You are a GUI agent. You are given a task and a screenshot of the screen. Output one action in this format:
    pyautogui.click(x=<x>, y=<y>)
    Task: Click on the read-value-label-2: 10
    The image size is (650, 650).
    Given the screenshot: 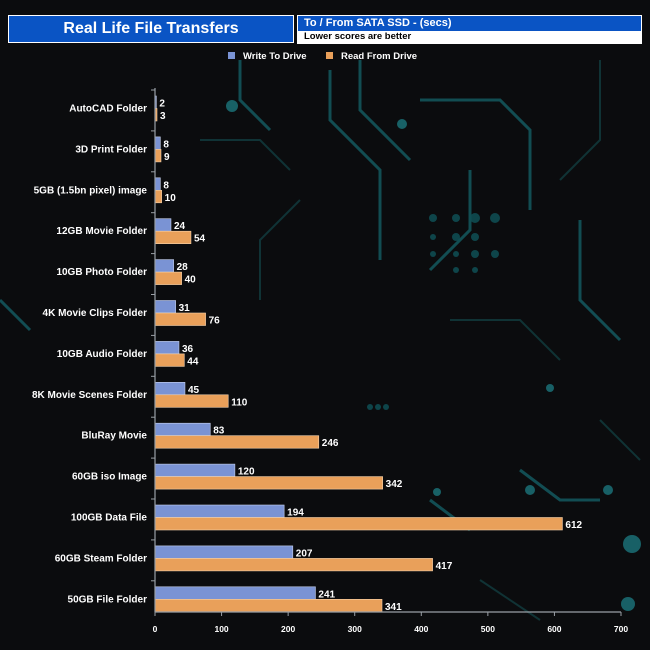 What is the action you would take?
    pyautogui.click(x=171, y=198)
    